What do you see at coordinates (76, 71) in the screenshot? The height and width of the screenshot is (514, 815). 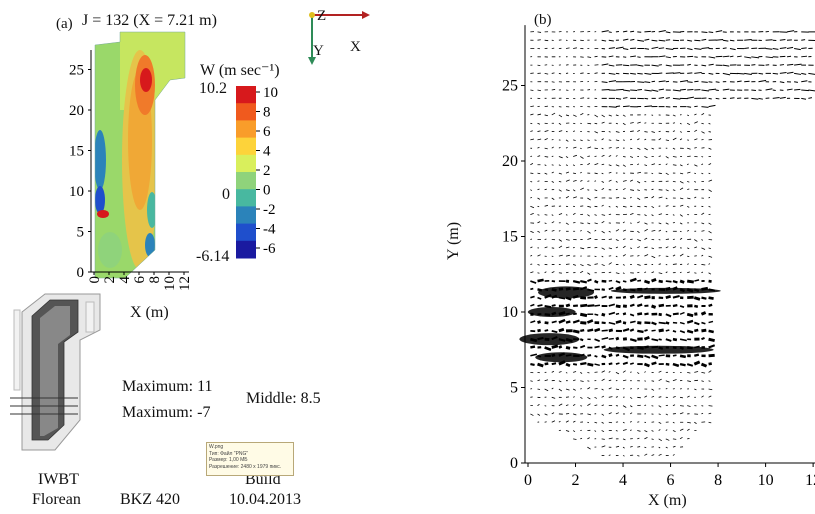 I see `a-ytick-label: 25` at bounding box center [76, 71].